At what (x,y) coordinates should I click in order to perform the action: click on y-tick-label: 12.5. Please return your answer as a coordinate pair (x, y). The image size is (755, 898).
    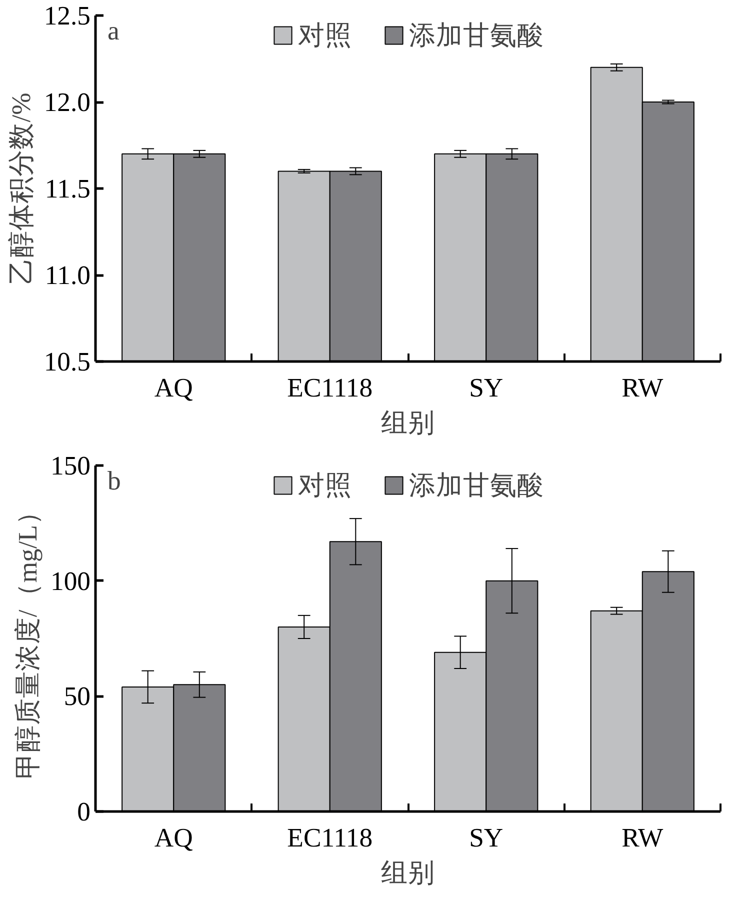
    Looking at the image, I should click on (67, 15).